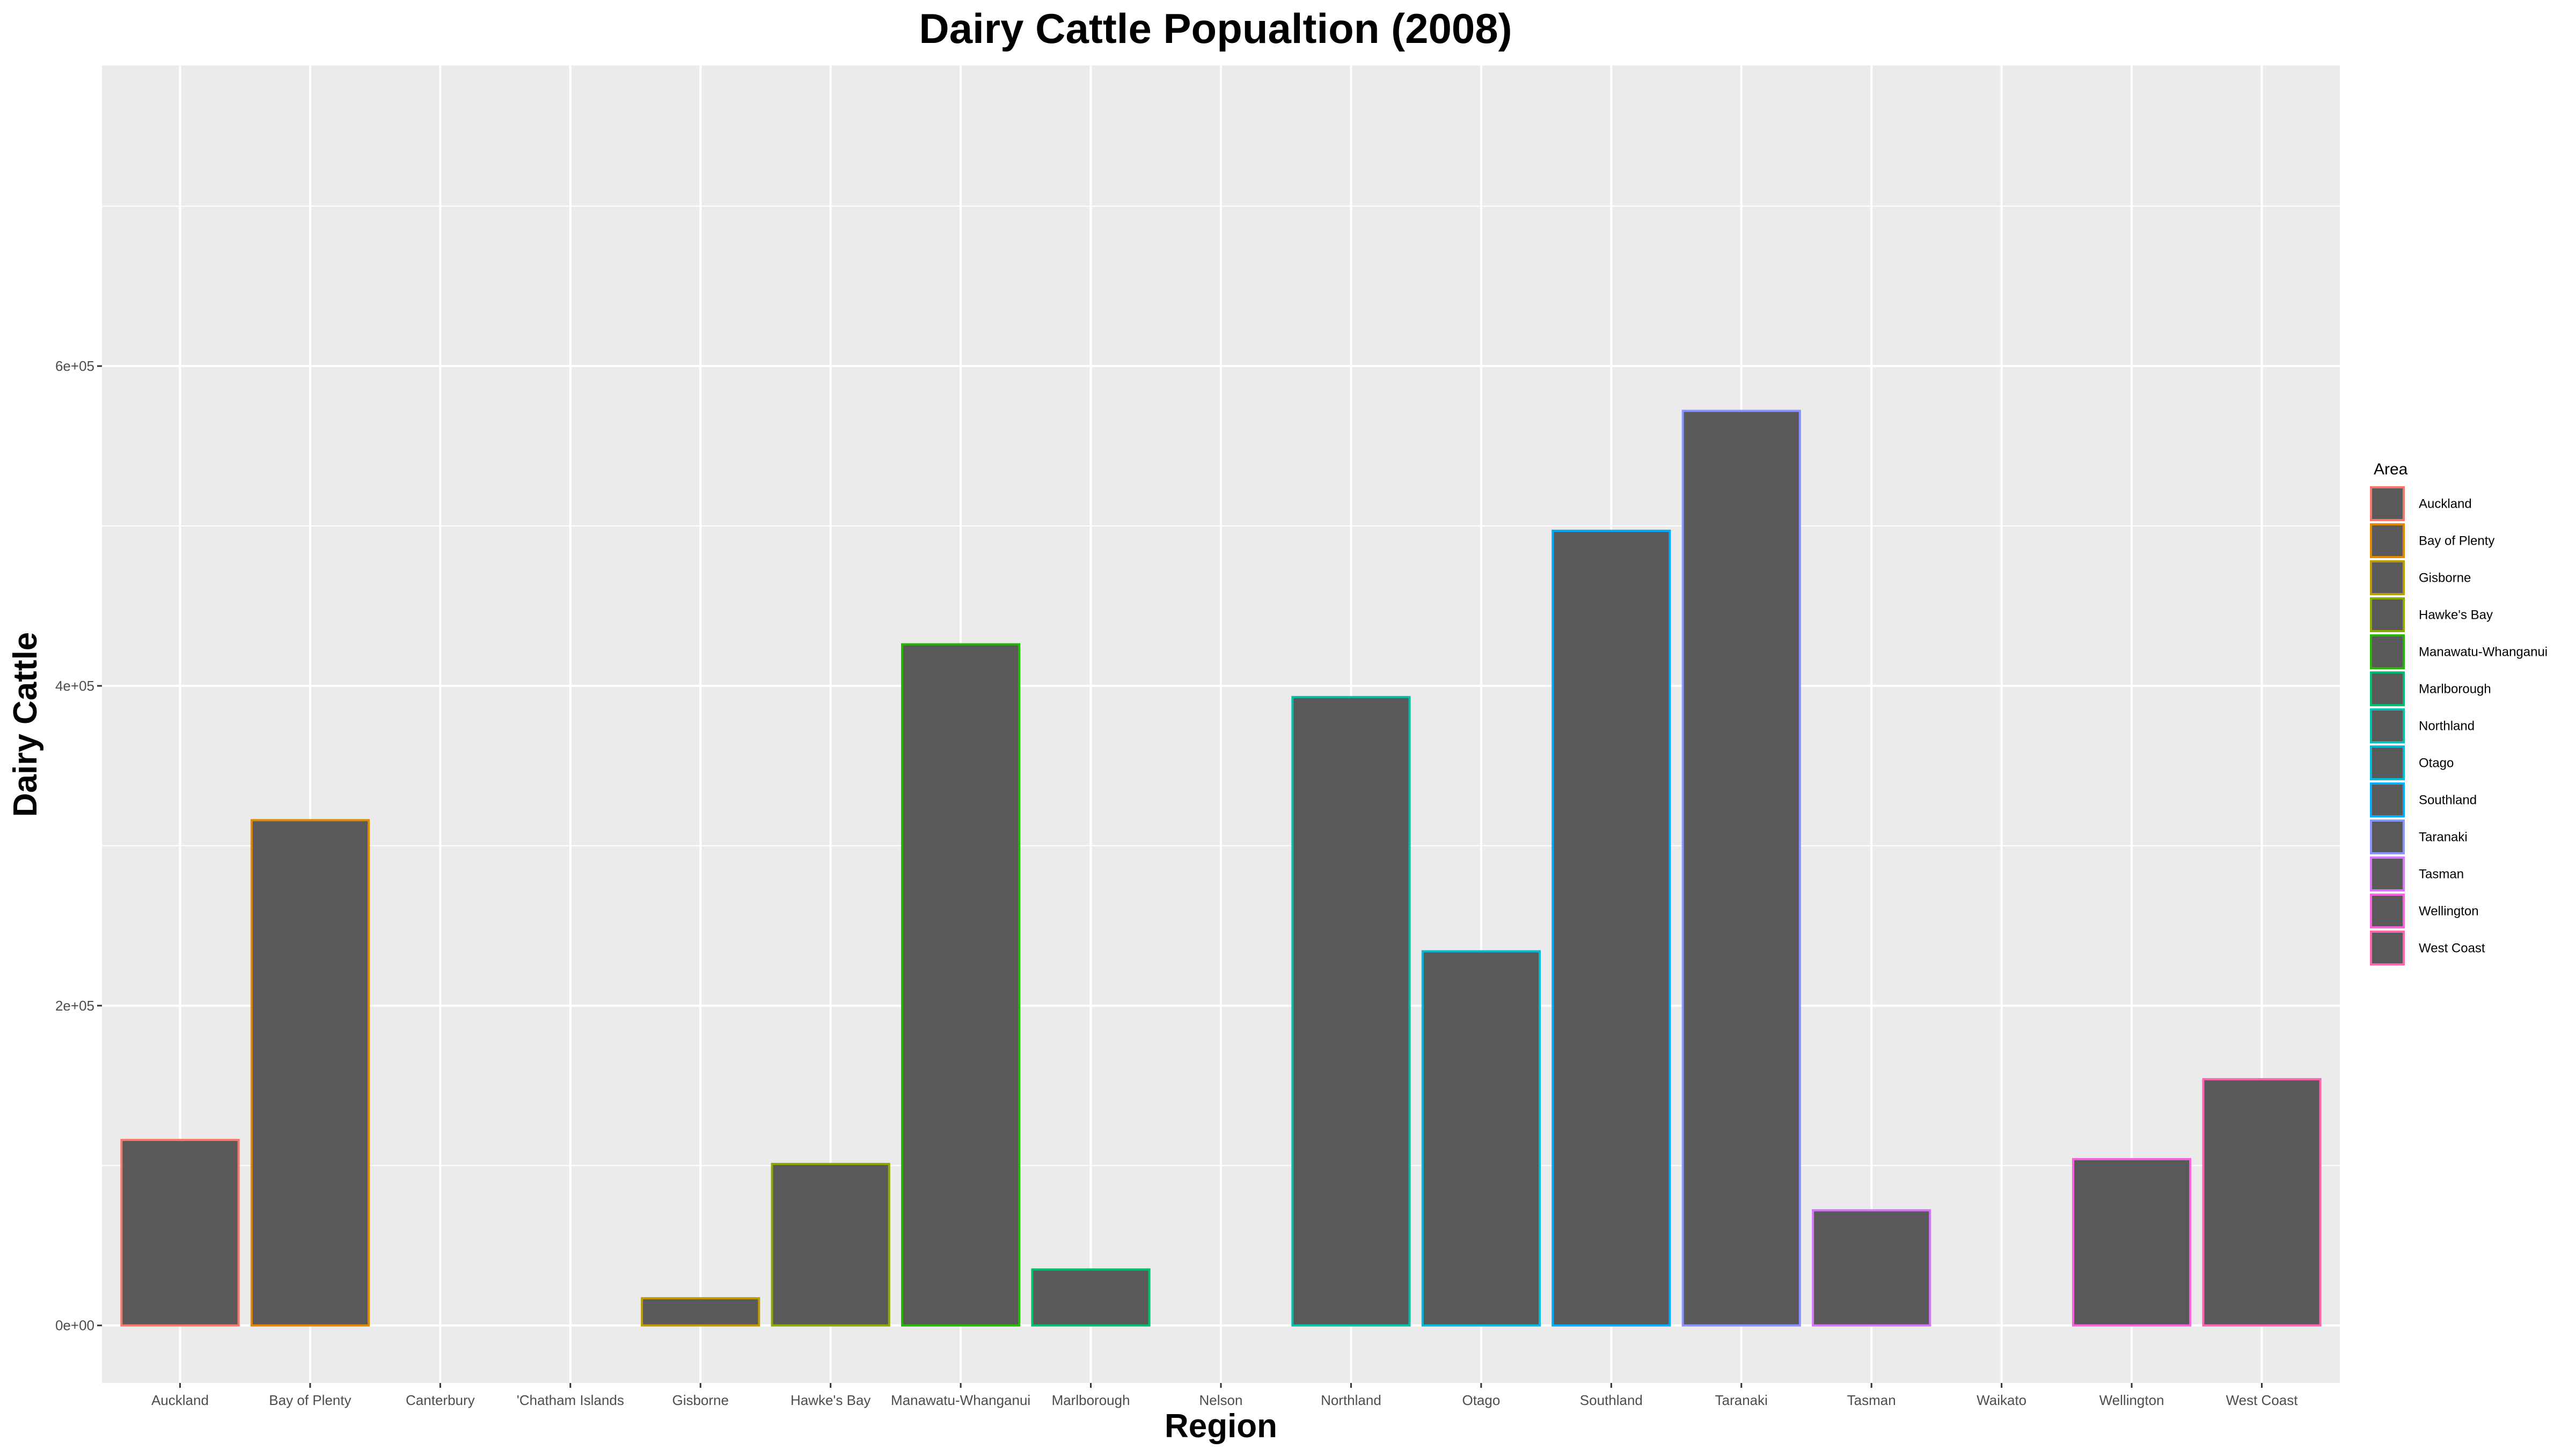 The image size is (2576, 1449). What do you see at coordinates (2447, 726) in the screenshot?
I see `legend-label: Northland` at bounding box center [2447, 726].